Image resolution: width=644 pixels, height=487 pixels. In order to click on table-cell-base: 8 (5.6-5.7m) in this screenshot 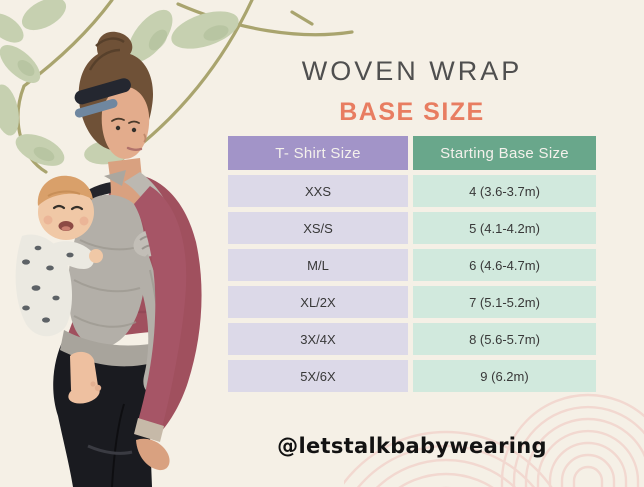, I will do `click(504, 339)`.